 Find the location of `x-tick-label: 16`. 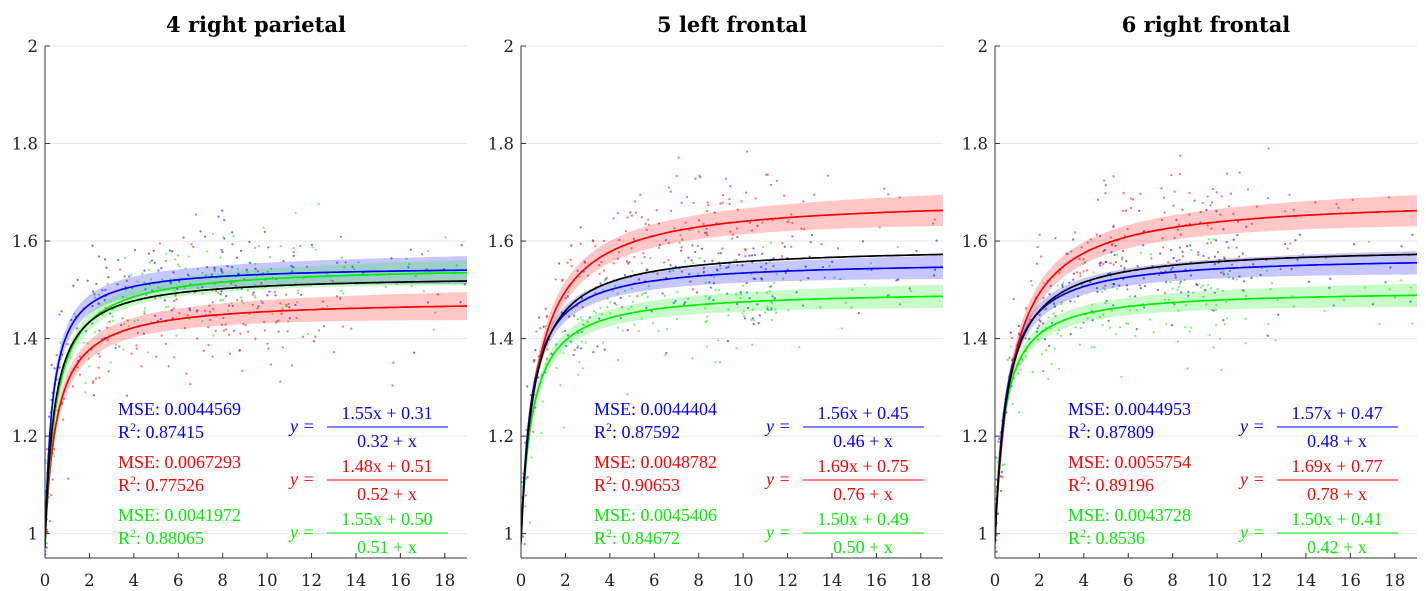

x-tick-label: 16 is located at coordinates (1350, 580).